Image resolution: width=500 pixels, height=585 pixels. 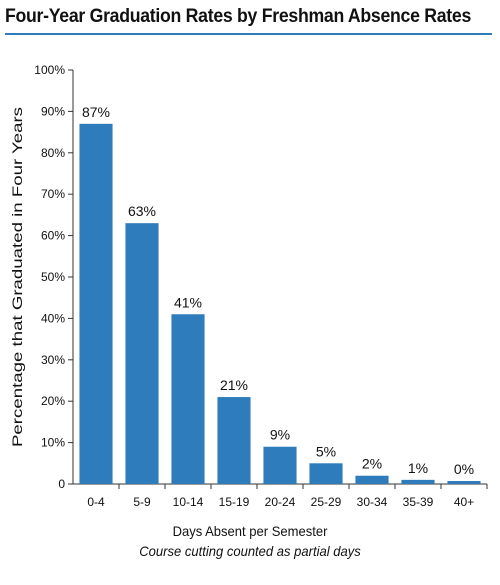 What do you see at coordinates (53, 360) in the screenshot?
I see `y-tick-label: 30%` at bounding box center [53, 360].